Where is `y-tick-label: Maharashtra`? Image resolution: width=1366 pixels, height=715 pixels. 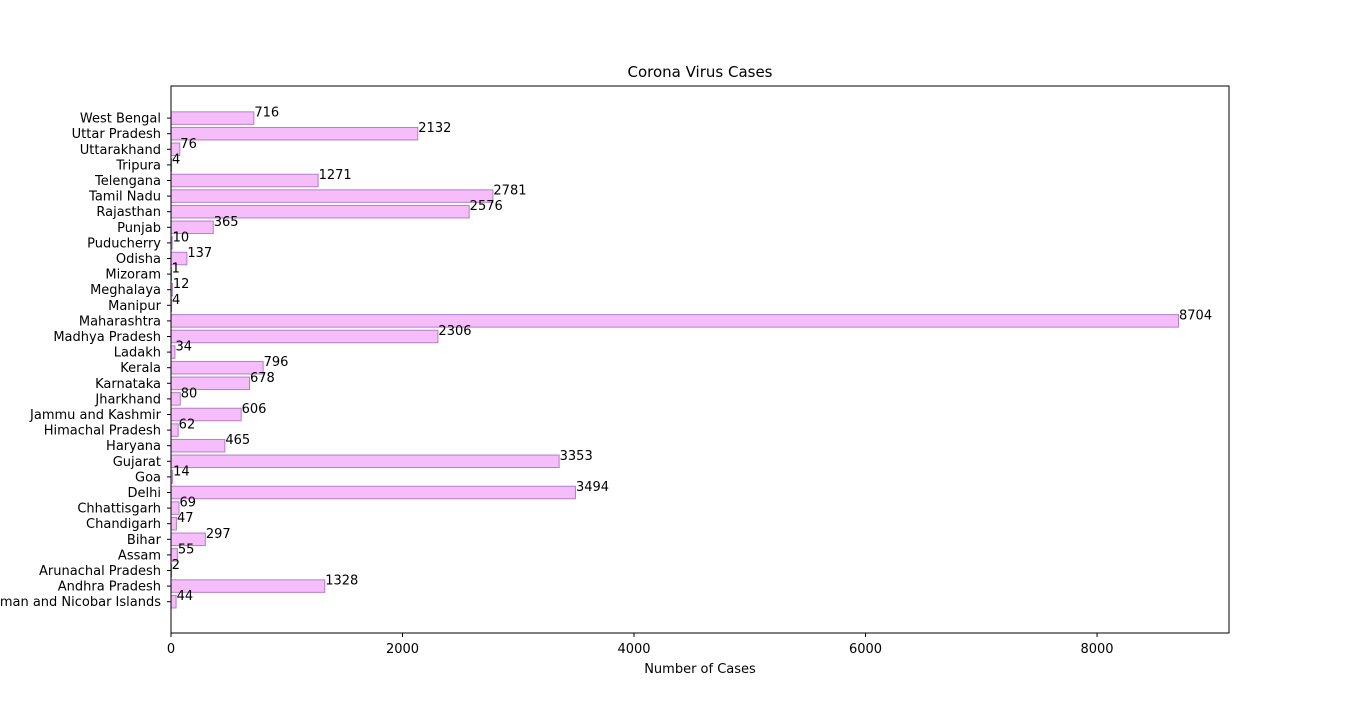 y-tick-label: Maharashtra is located at coordinates (120, 321).